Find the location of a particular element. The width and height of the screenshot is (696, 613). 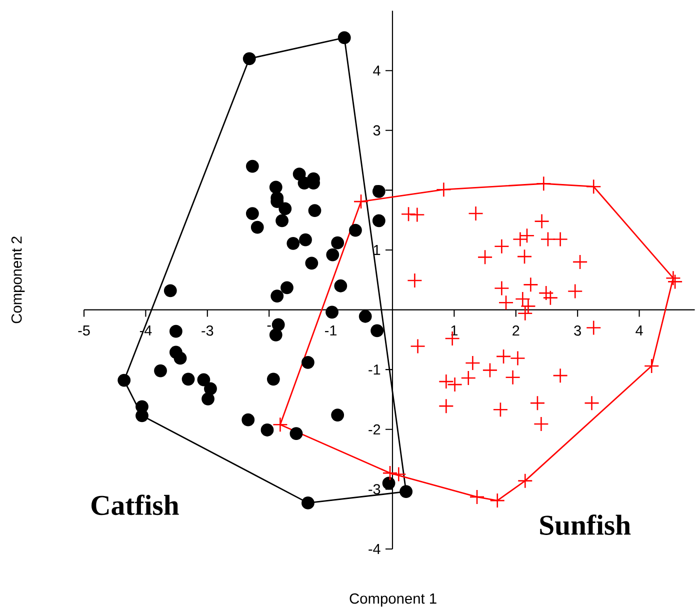

y-tick-label: 1 is located at coordinates (377, 250).